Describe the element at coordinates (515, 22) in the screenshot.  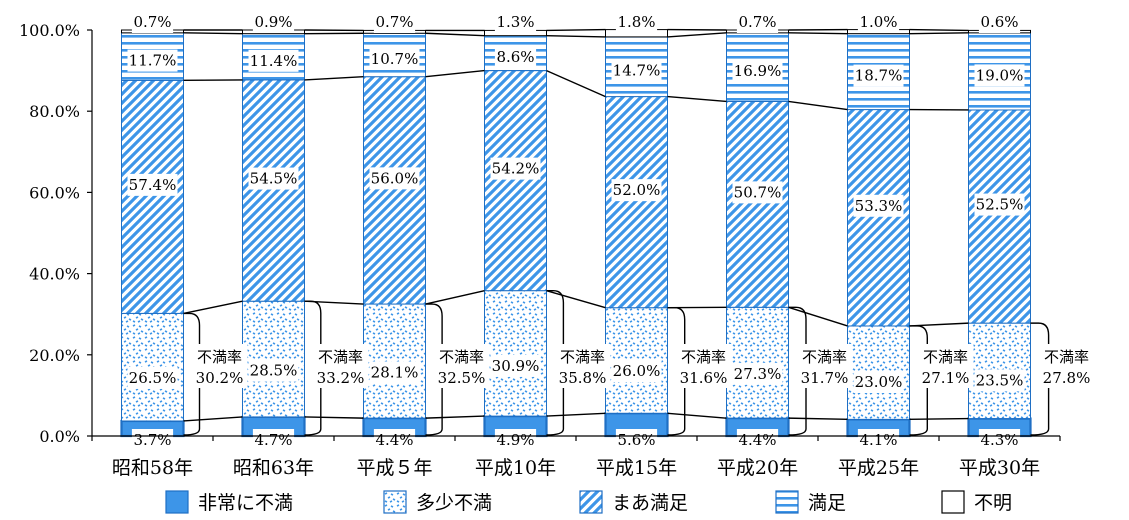
I see `data-label: 1.3%` at that location.